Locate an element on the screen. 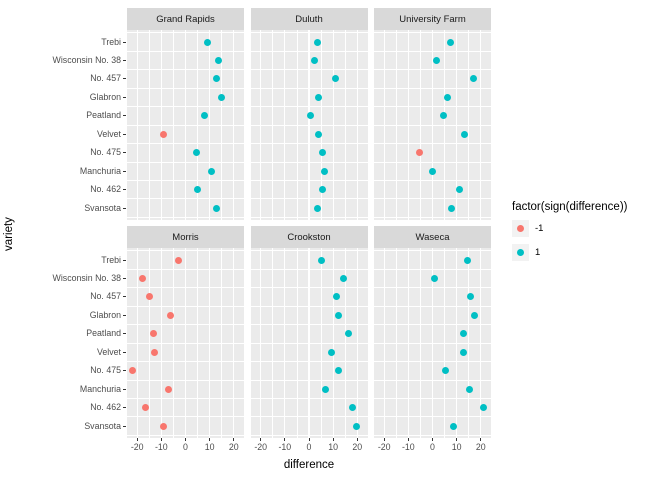  legend-key is located at coordinates (520, 228).